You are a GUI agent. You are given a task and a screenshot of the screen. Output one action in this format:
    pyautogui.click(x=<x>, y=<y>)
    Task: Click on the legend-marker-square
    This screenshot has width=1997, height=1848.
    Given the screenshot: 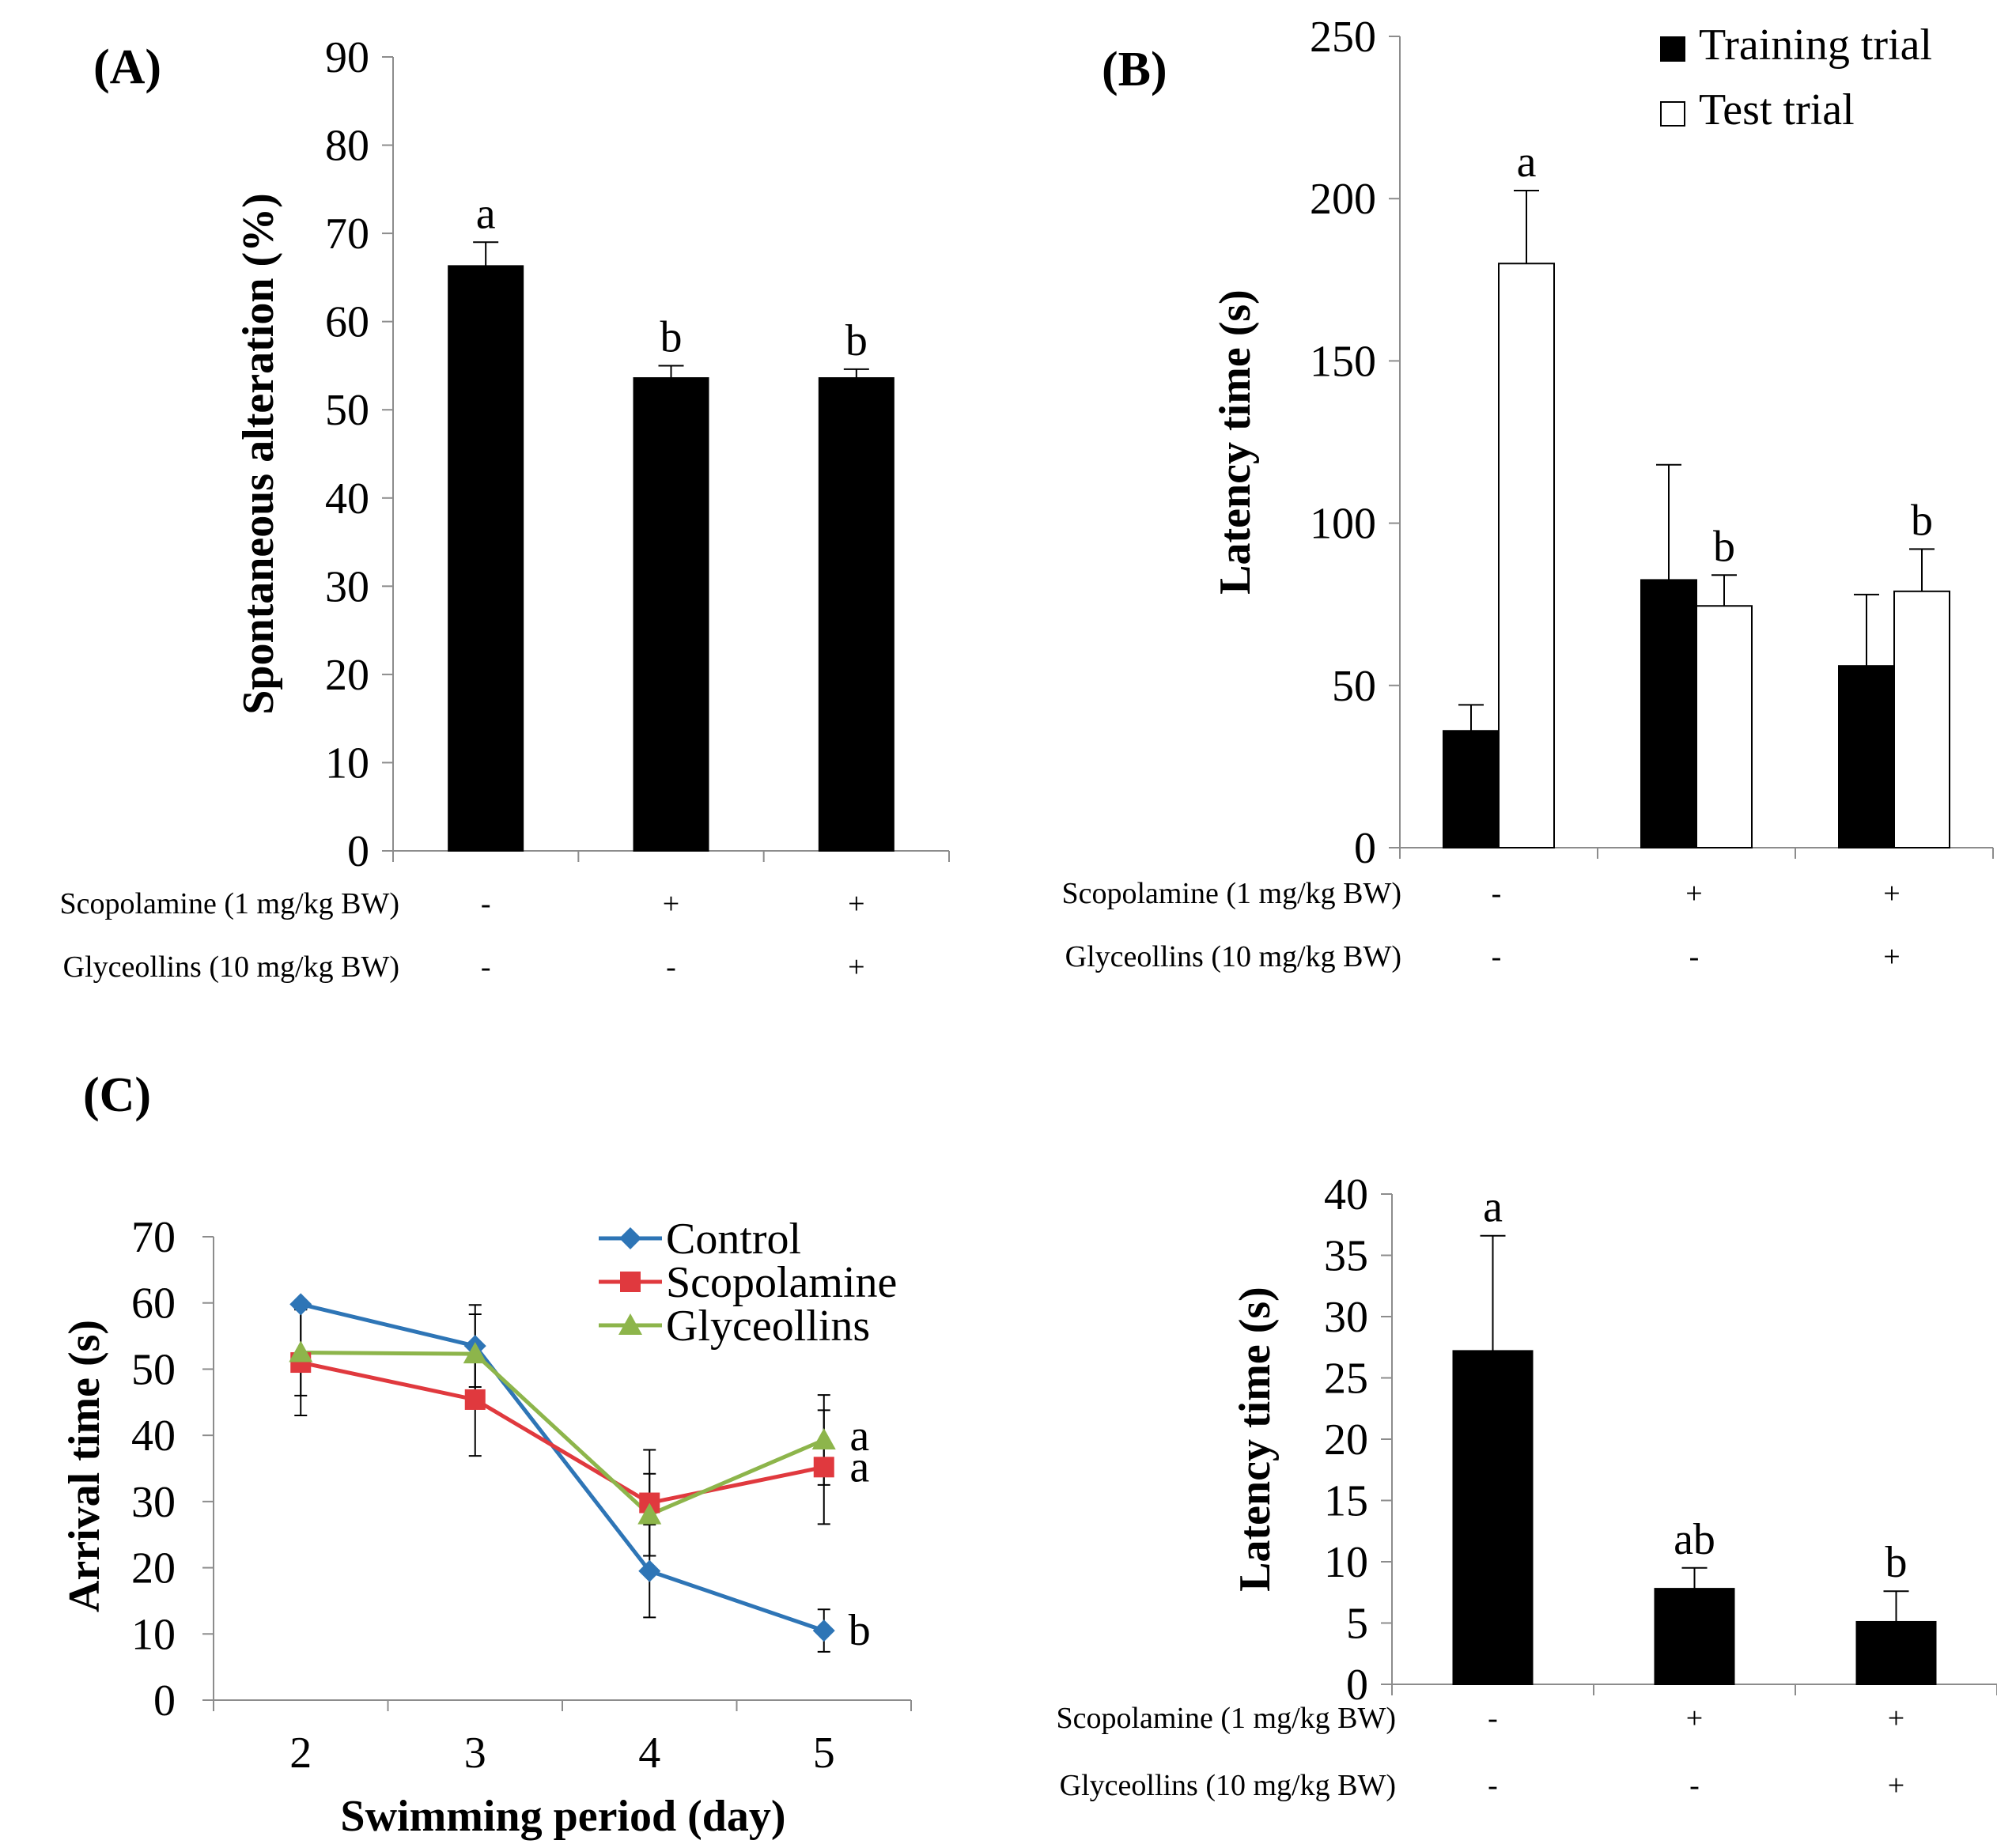 What is the action you would take?
    pyautogui.click(x=630, y=1282)
    